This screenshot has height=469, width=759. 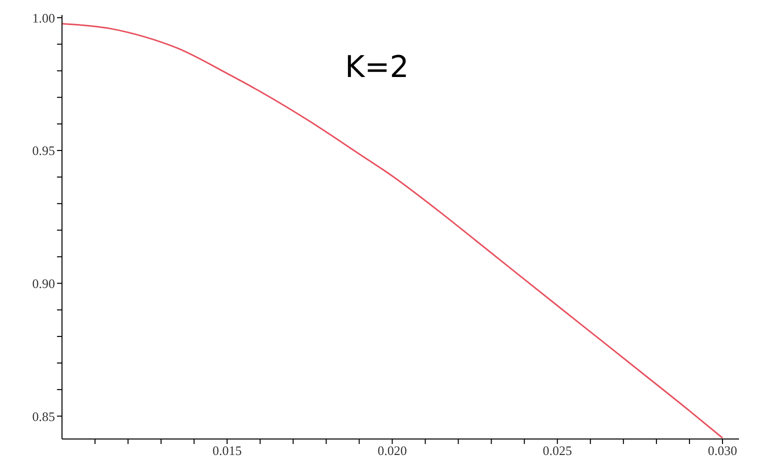 What do you see at coordinates (557, 450) in the screenshot?
I see `x-tick-label: 0.025` at bounding box center [557, 450].